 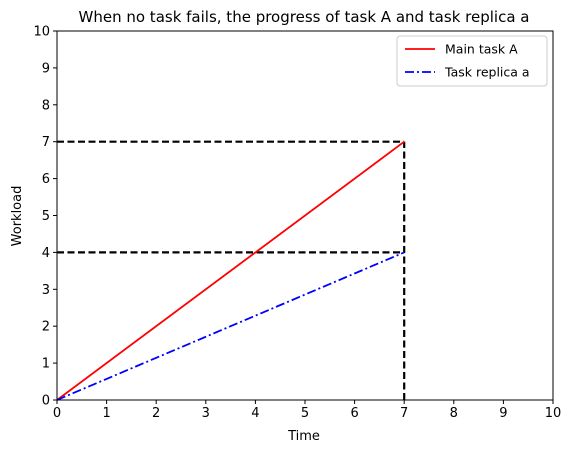 I want to click on y-tick-label: 6, so click(x=46, y=179).